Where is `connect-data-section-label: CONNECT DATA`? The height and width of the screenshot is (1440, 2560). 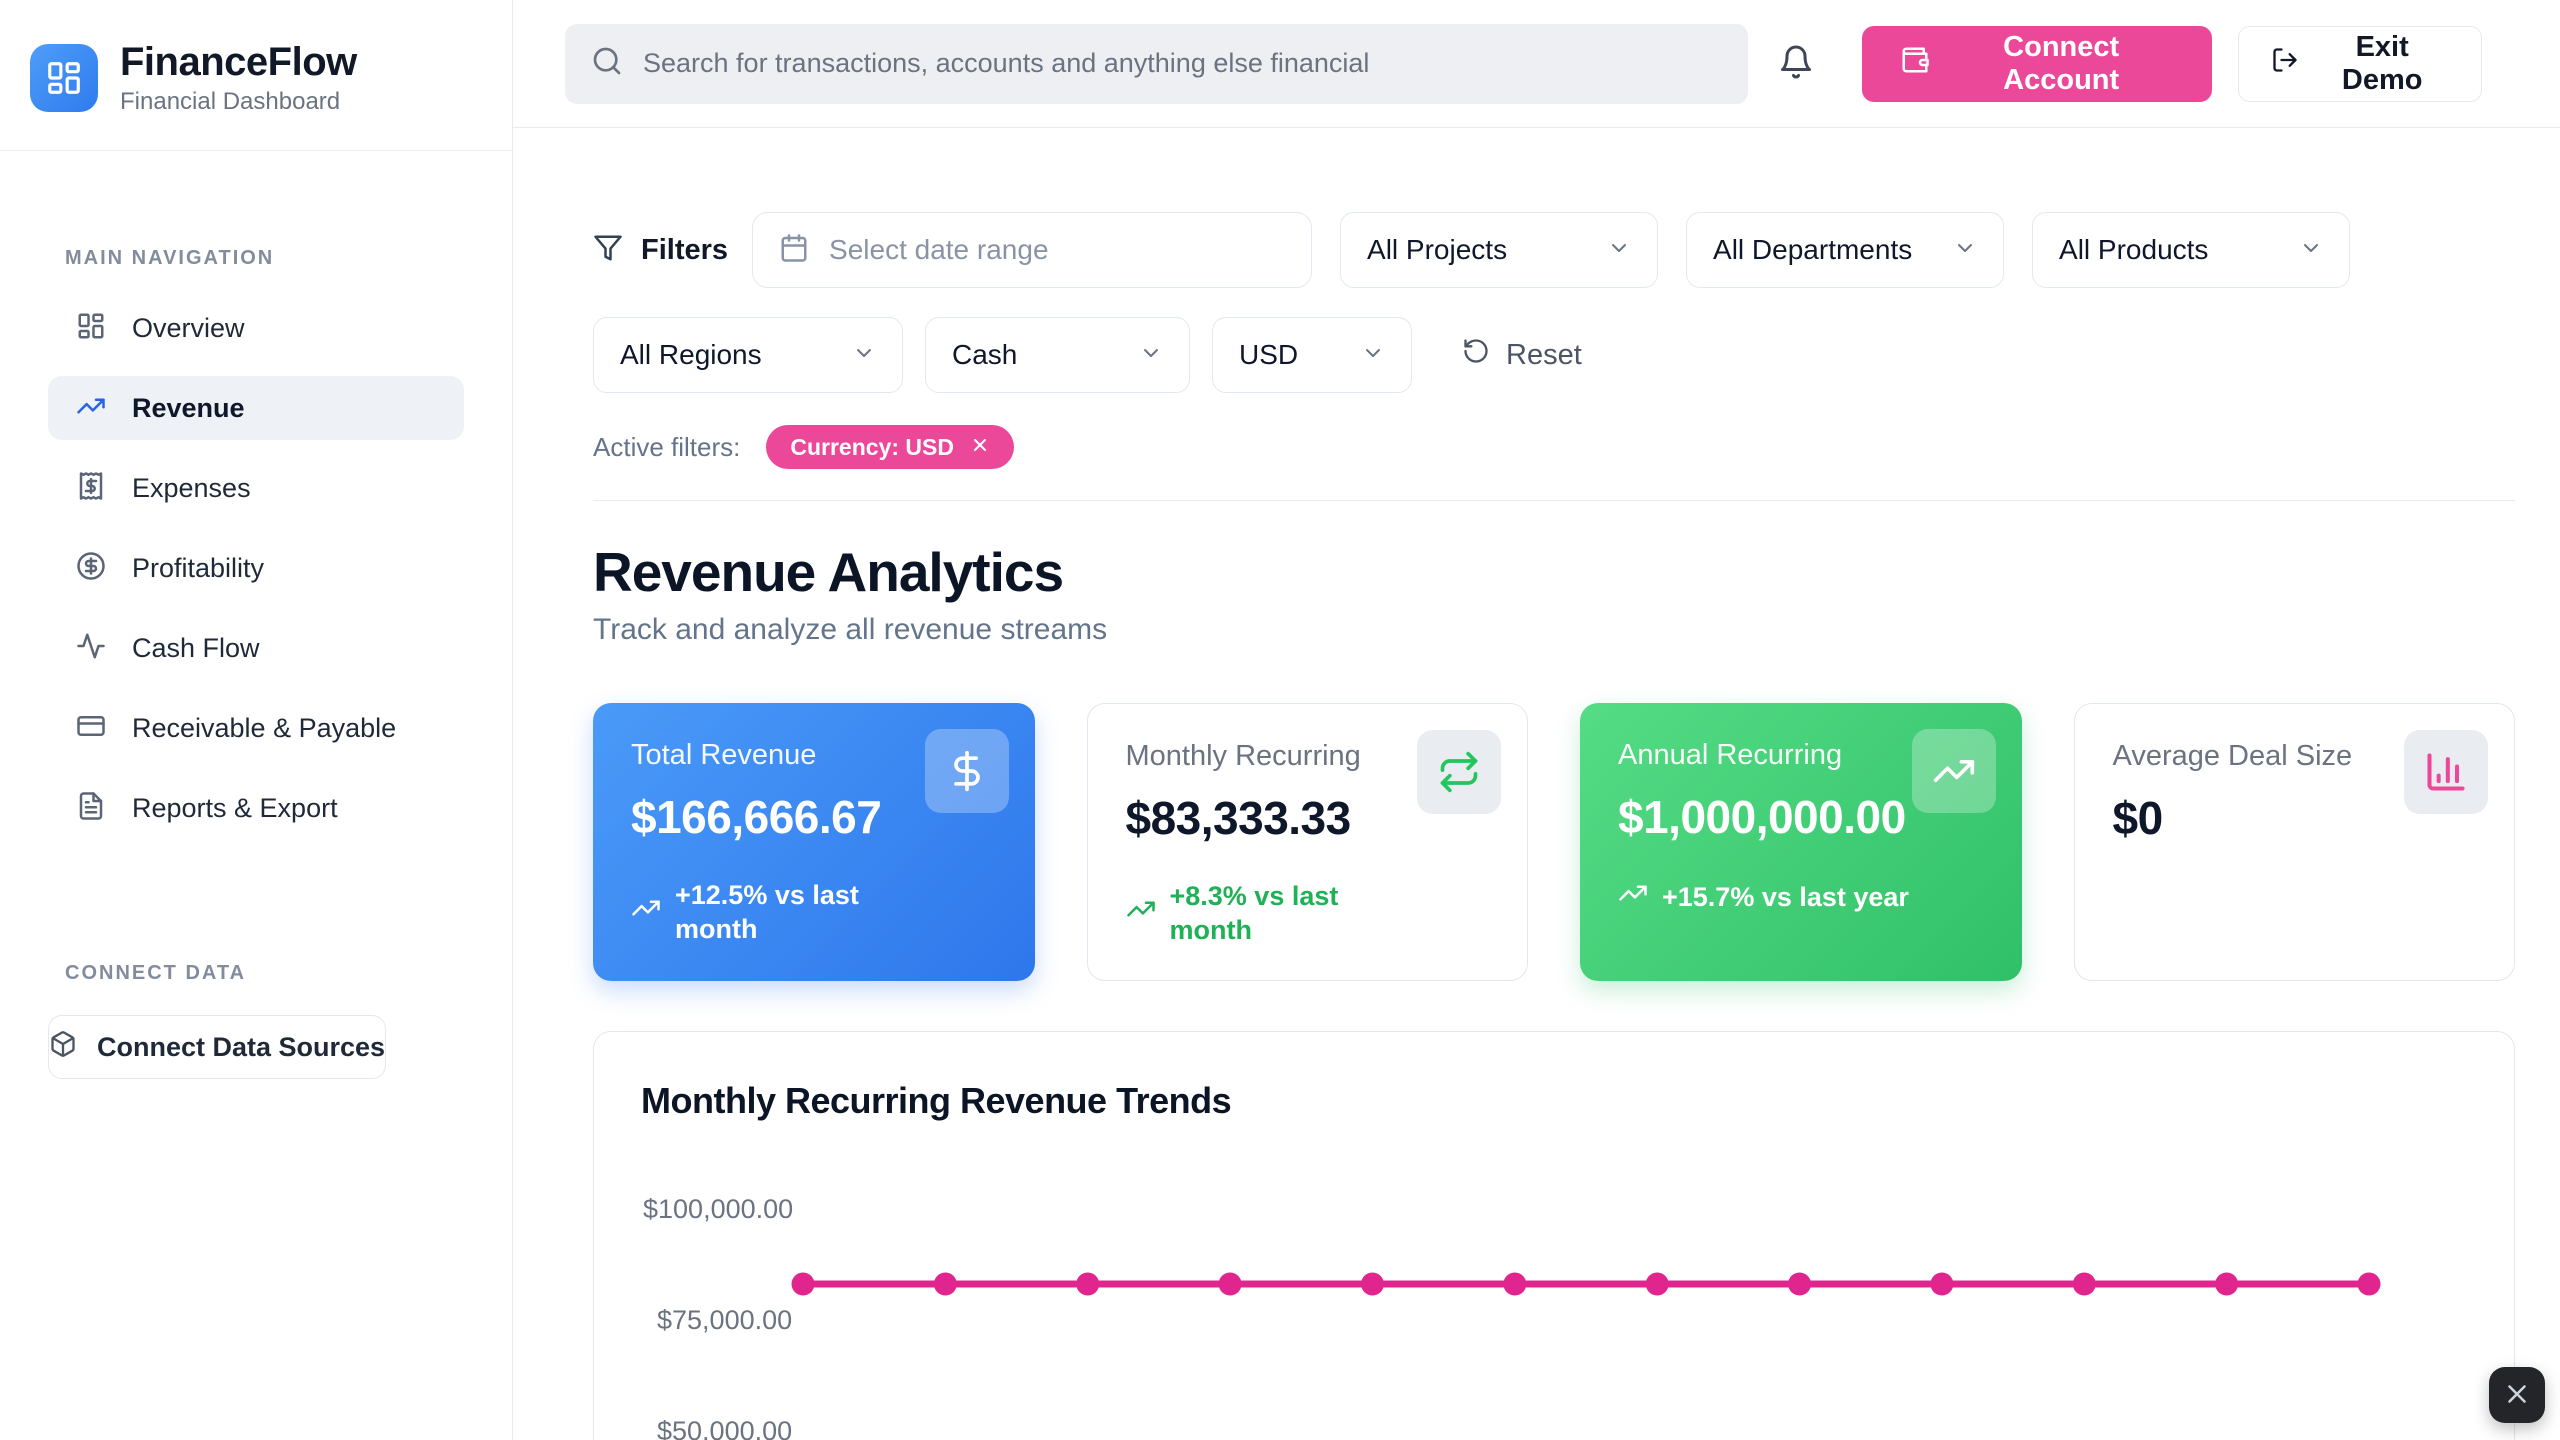 connect-data-section-label: CONNECT DATA is located at coordinates (156, 973).